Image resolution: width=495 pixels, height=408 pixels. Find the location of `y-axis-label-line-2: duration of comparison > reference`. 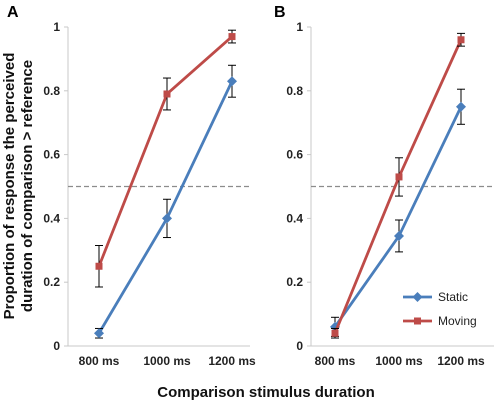

y-axis-label-line-2: duration of comparison > reference is located at coordinates (27, 186).